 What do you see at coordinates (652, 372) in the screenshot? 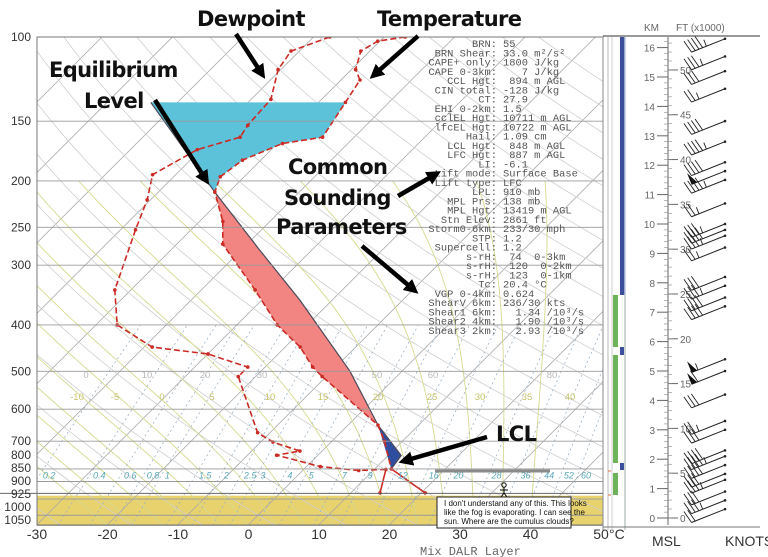
I see `km-tick-label: 5` at bounding box center [652, 372].